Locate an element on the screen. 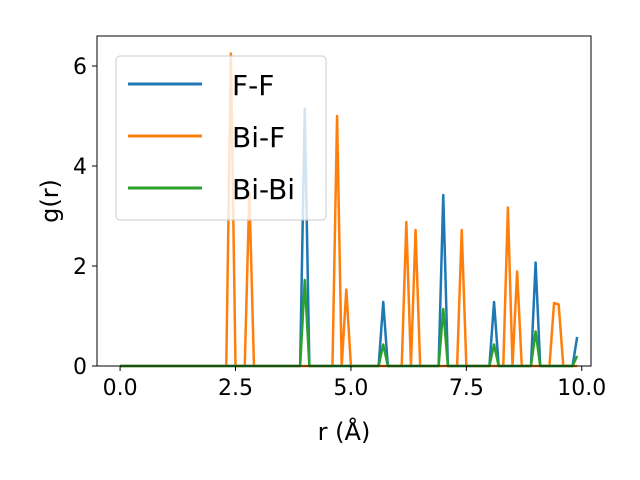 This screenshot has width=640, height=480. y-tick-label: 0 is located at coordinates (80, 367).